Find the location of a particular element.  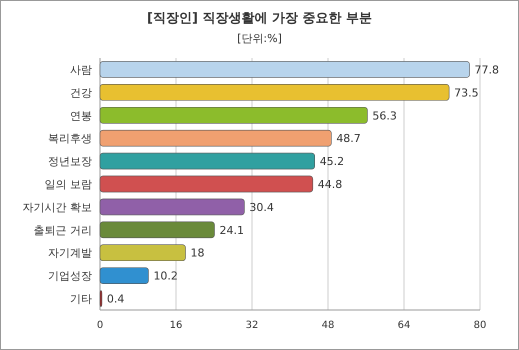

data-label: 24.1 is located at coordinates (231, 230).